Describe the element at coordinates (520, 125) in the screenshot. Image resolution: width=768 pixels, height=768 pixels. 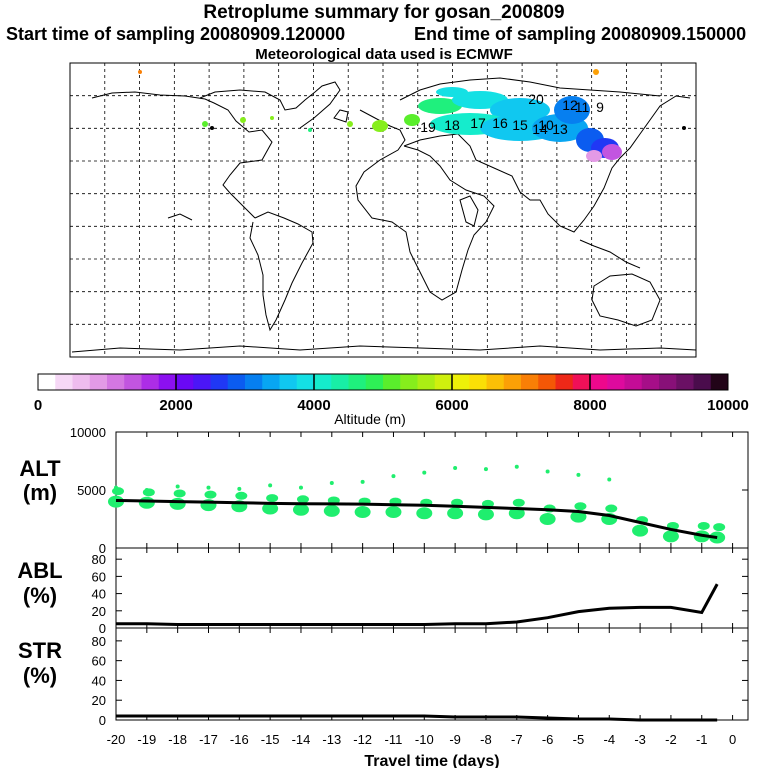
I see `plume-day-label: 15` at that location.